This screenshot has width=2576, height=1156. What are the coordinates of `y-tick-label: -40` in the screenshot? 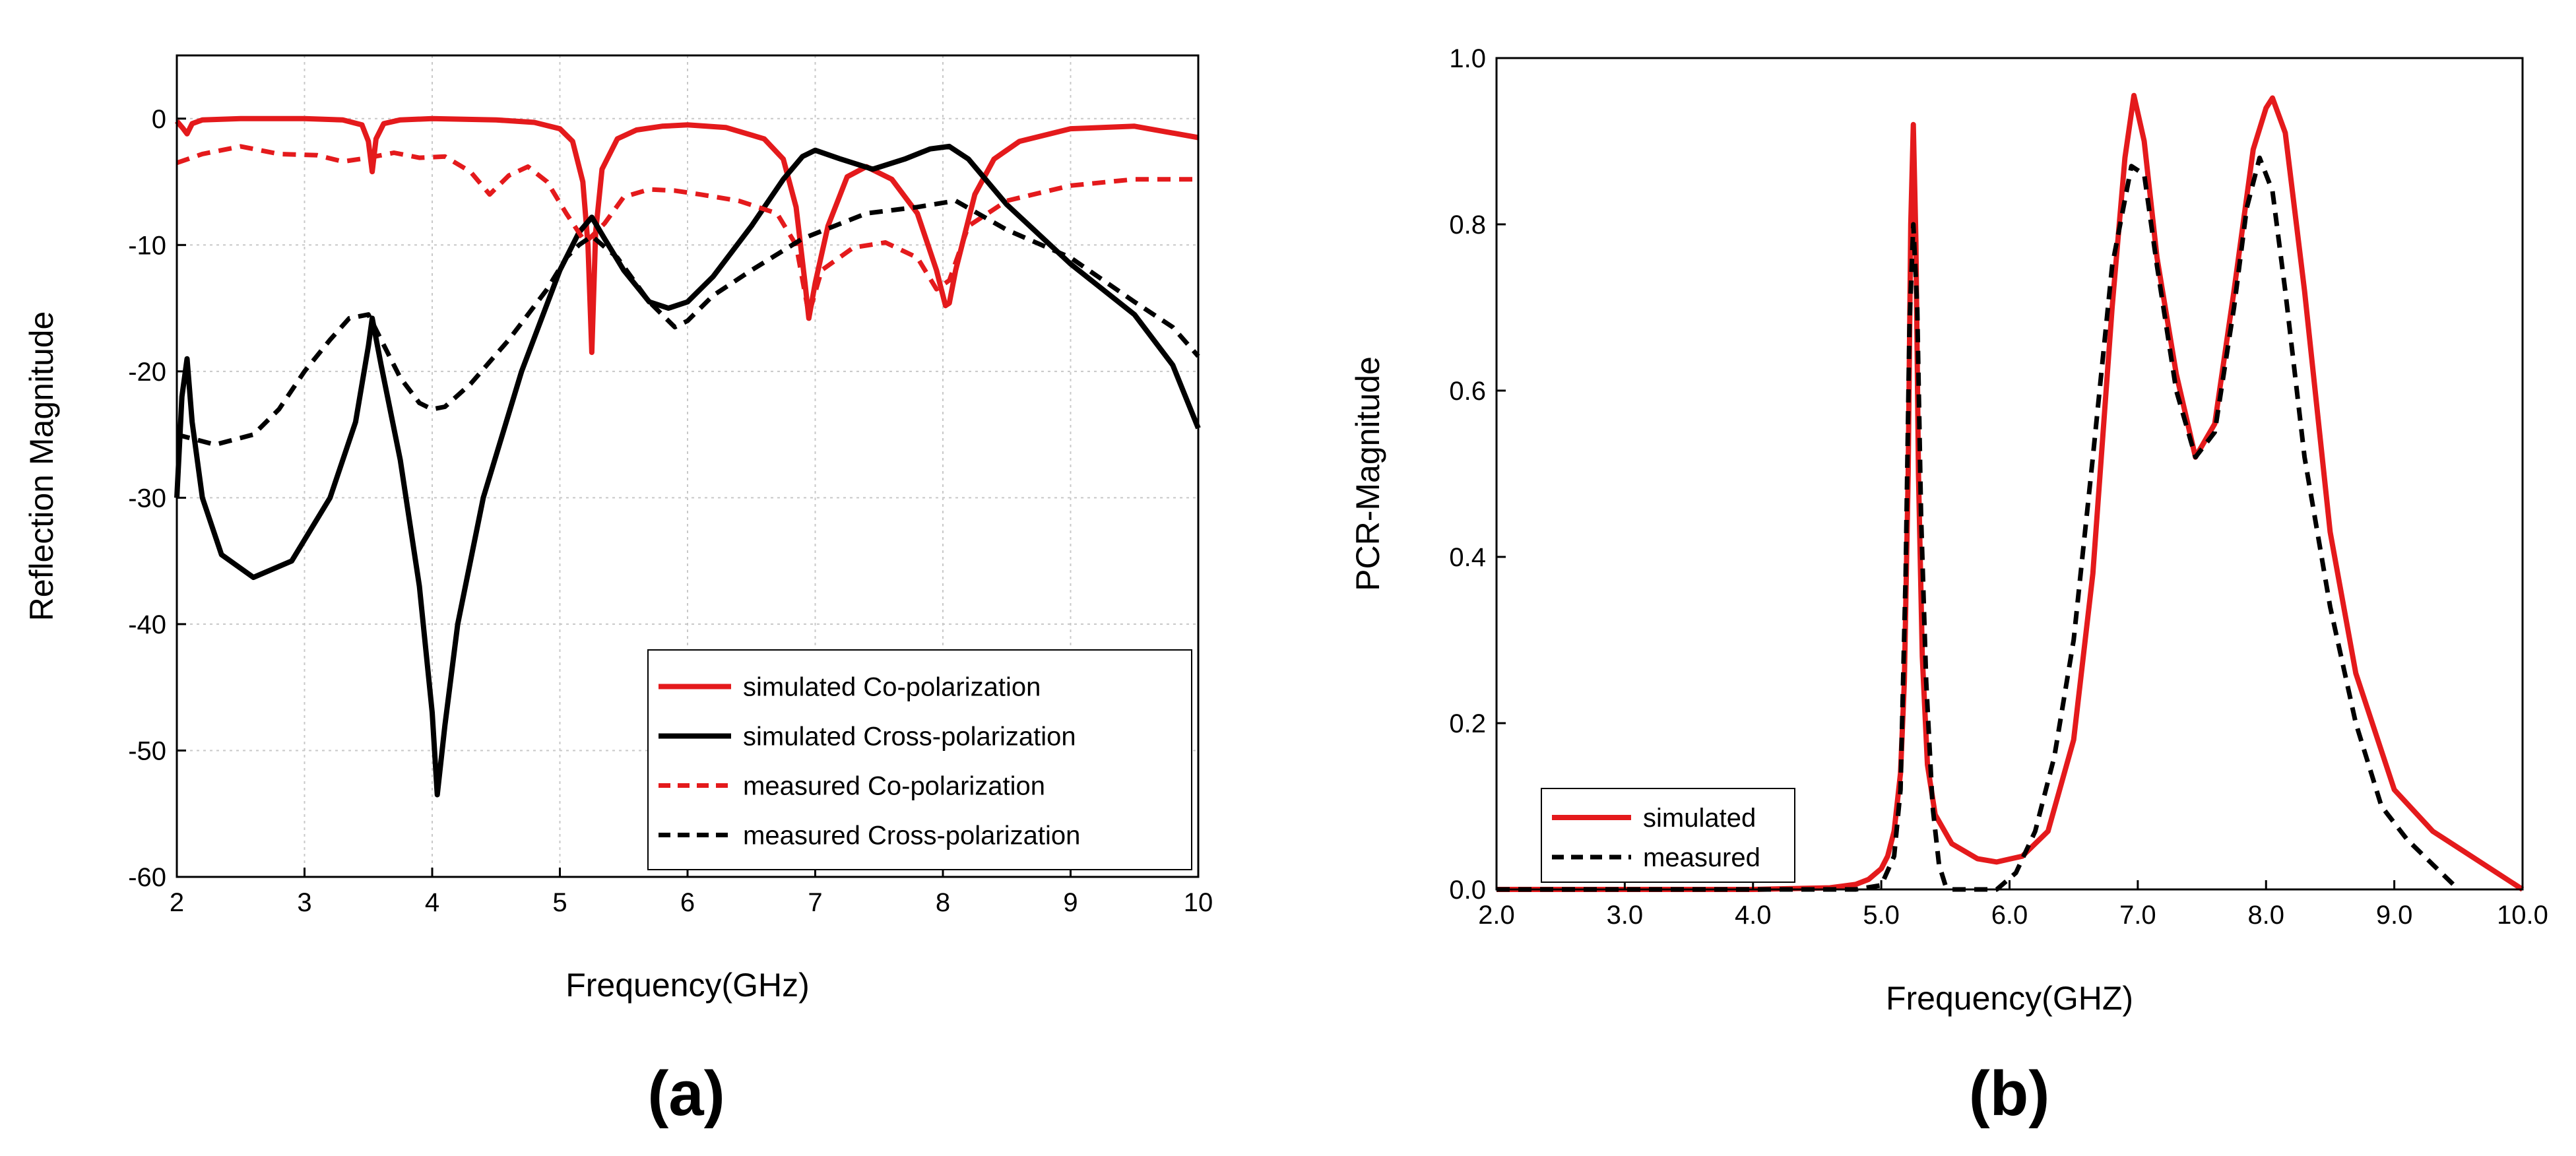 It's located at (147, 624).